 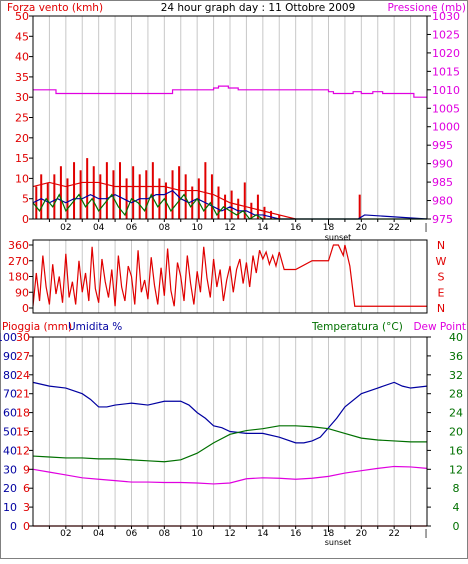 What do you see at coordinates (258, 8) in the screenshot?
I see `chart-title: 24 hour graph day : 11 Ottobre 2009` at bounding box center [258, 8].